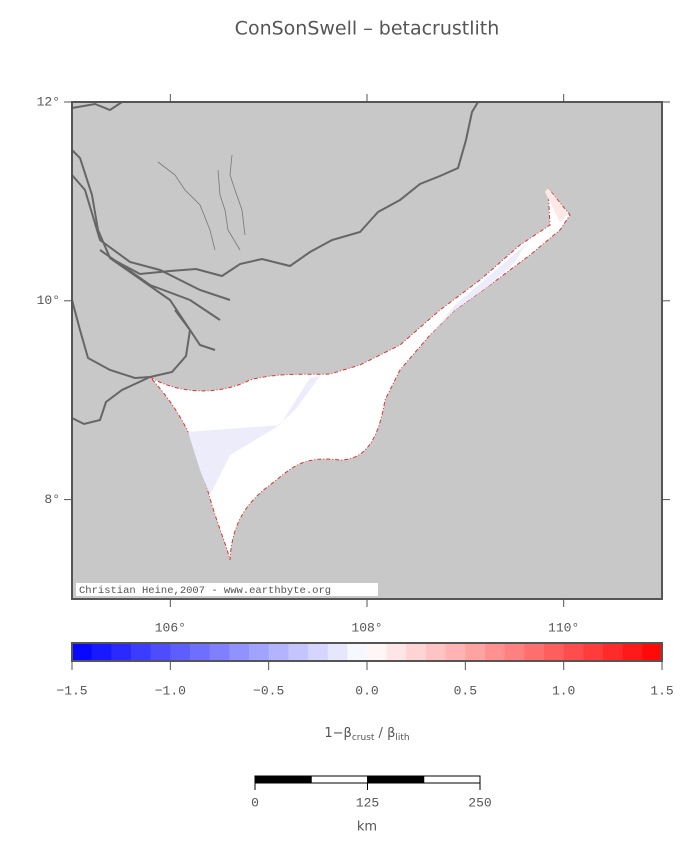 This screenshot has width=697, height=853. Describe the element at coordinates (170, 690) in the screenshot. I see `colorbar-tick-label: −1.0` at that location.